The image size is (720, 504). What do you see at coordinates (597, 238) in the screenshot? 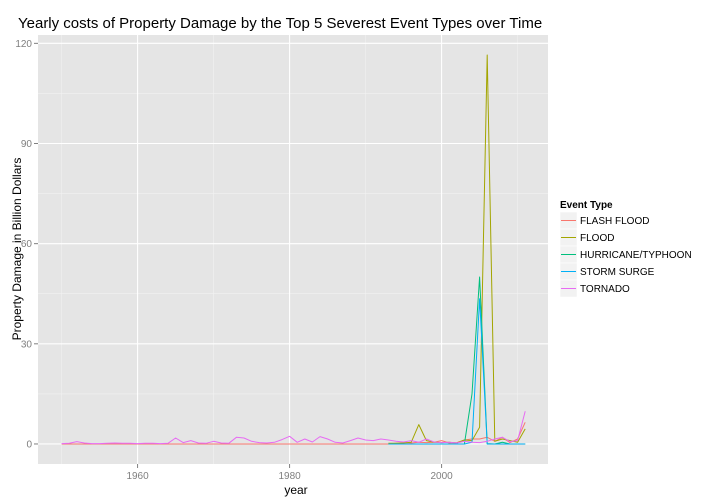
I see `legend-label: FLOOD` at bounding box center [597, 238].